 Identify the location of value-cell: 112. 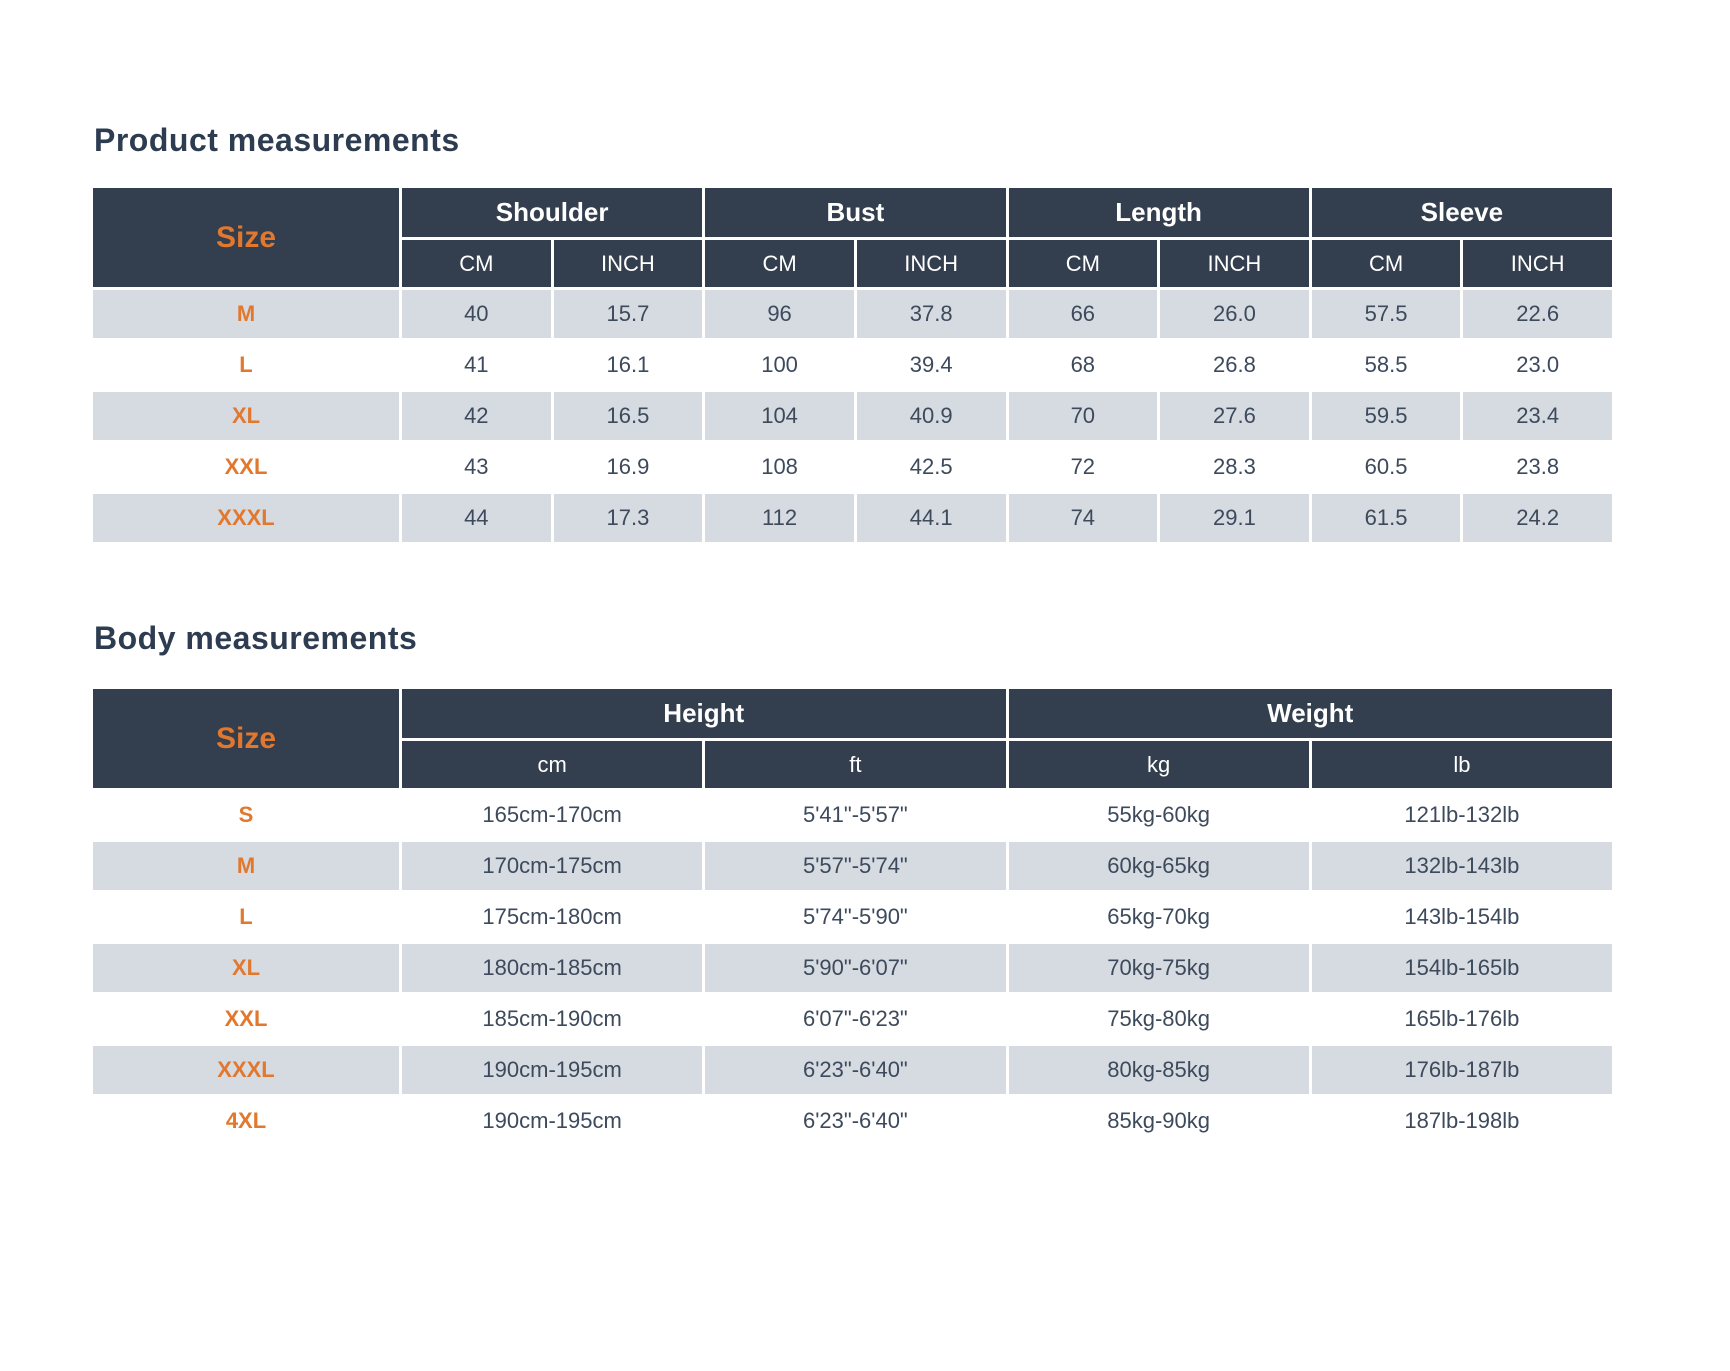
(779, 518).